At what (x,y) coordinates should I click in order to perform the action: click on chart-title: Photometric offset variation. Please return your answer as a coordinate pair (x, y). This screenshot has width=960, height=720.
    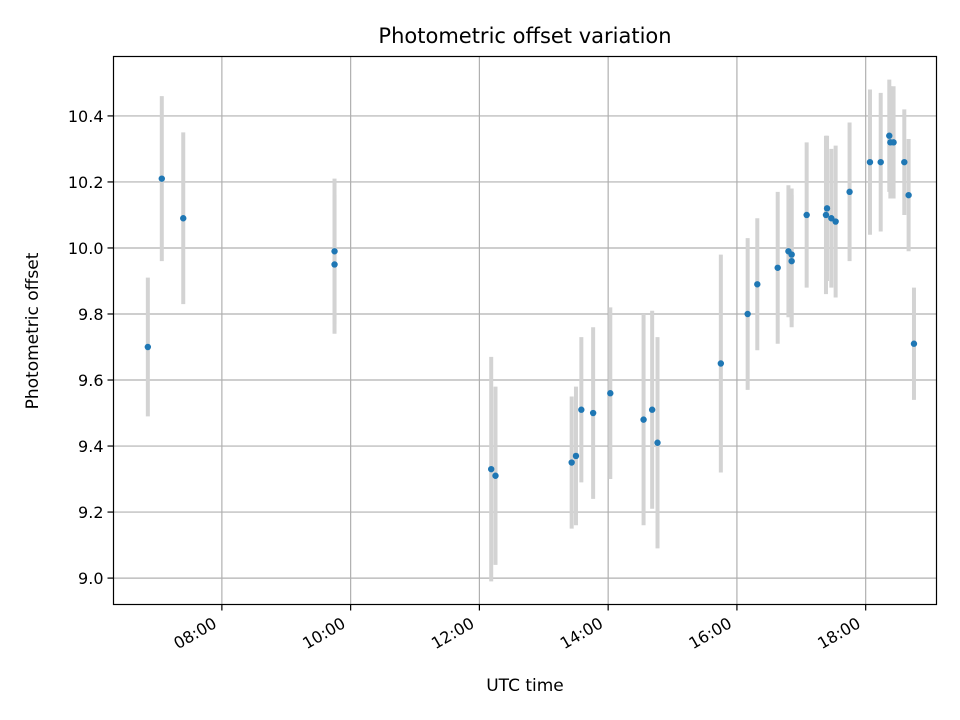
    Looking at the image, I should click on (524, 36).